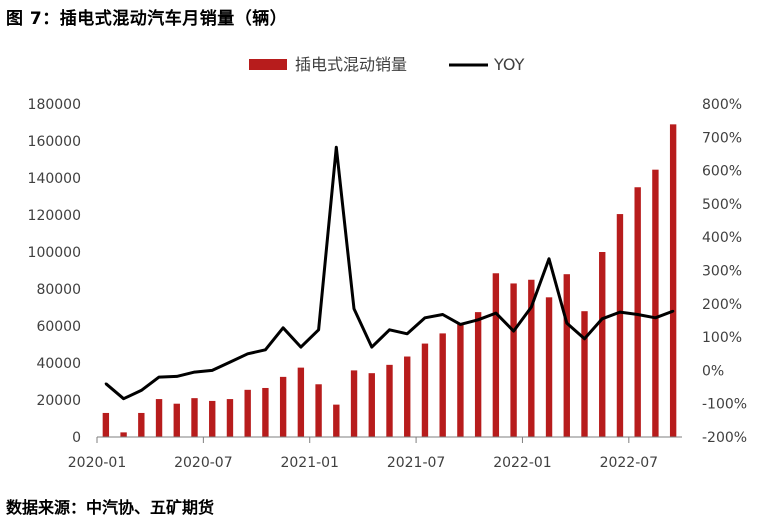  What do you see at coordinates (54, 105) in the screenshot?
I see `y-left-tick-label: 180000` at bounding box center [54, 105].